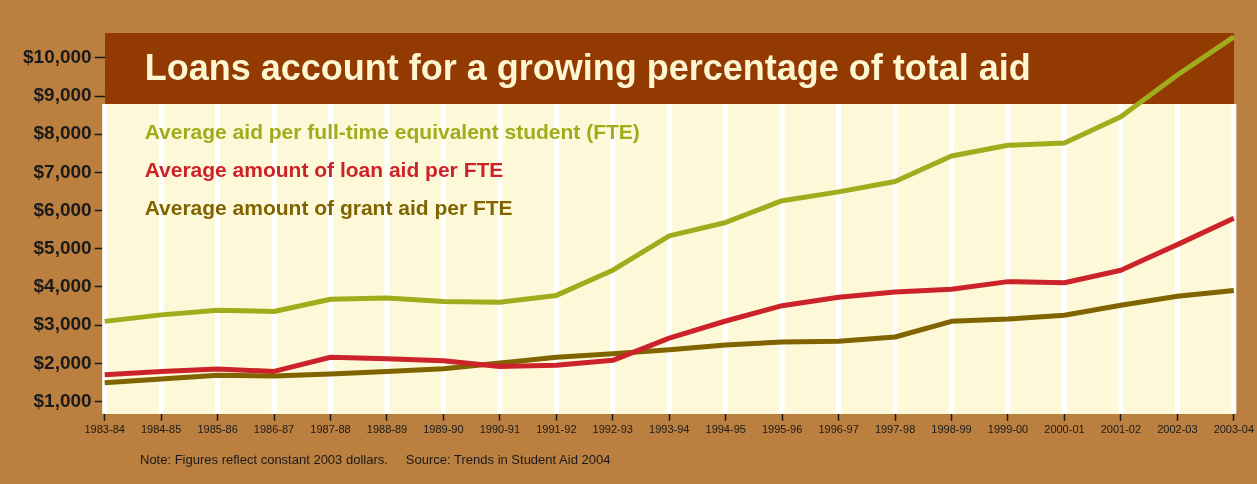 The width and height of the screenshot is (1257, 484). What do you see at coordinates (62, 362) in the screenshot?
I see `y-tick-label: $2,000` at bounding box center [62, 362].